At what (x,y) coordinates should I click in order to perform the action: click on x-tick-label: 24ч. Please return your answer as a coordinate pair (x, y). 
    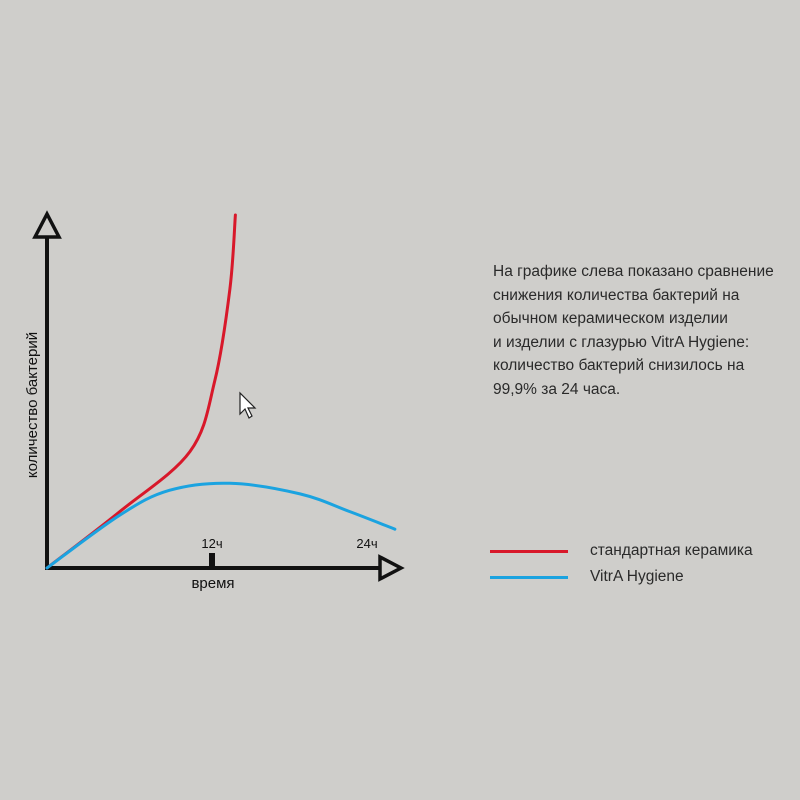
    Looking at the image, I should click on (366, 543).